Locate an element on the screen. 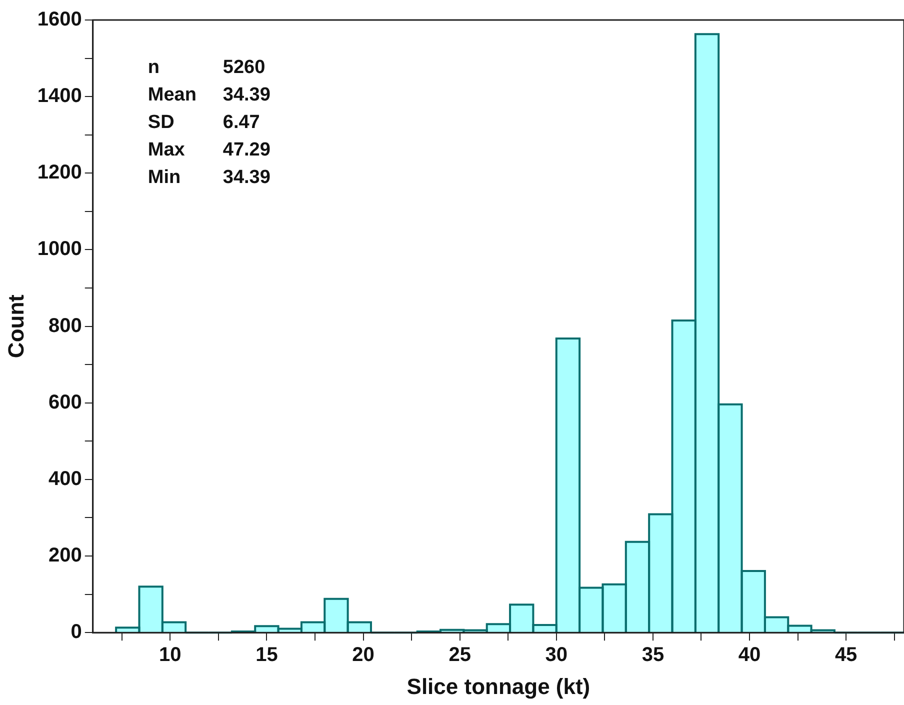 Image resolution: width=904 pixels, height=705 pixels. annotation: 5260 is located at coordinates (244, 67).